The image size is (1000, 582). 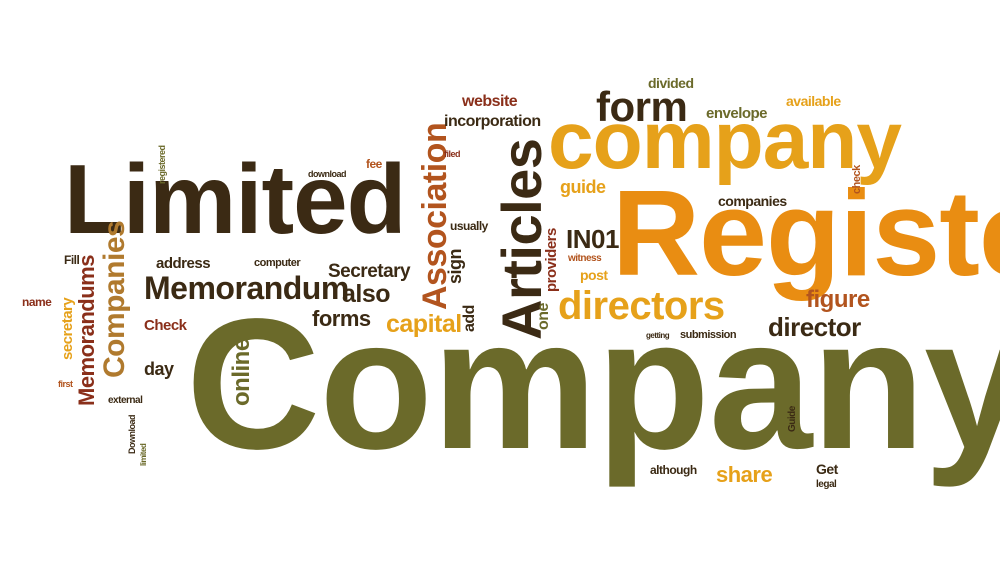 What do you see at coordinates (658, 335) in the screenshot?
I see `word-getting: getting` at bounding box center [658, 335].